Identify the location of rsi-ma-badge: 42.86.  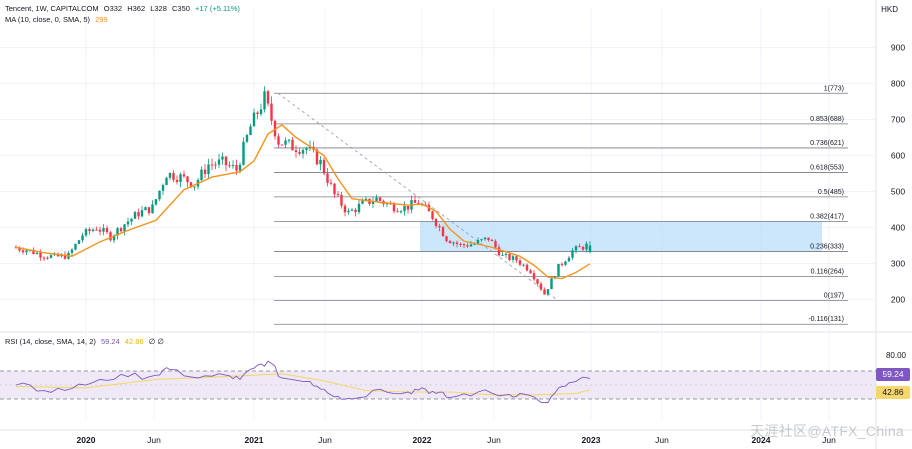
(893, 392).